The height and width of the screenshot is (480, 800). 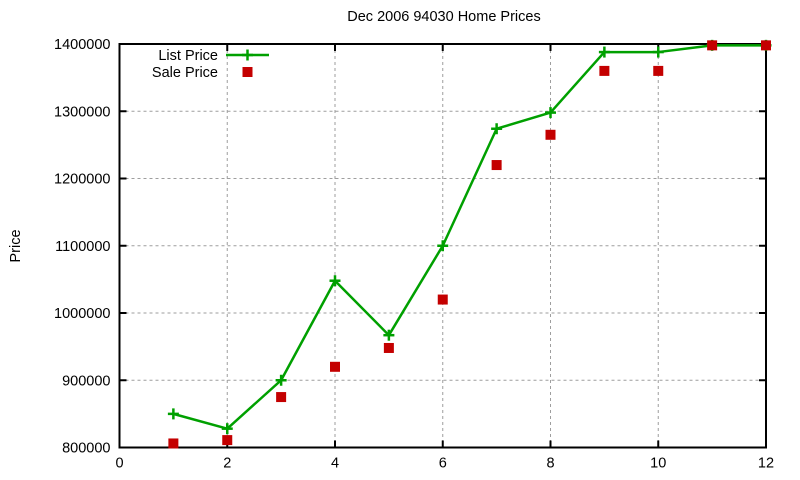 What do you see at coordinates (766, 464) in the screenshot?
I see `x-tick-label: 12` at bounding box center [766, 464].